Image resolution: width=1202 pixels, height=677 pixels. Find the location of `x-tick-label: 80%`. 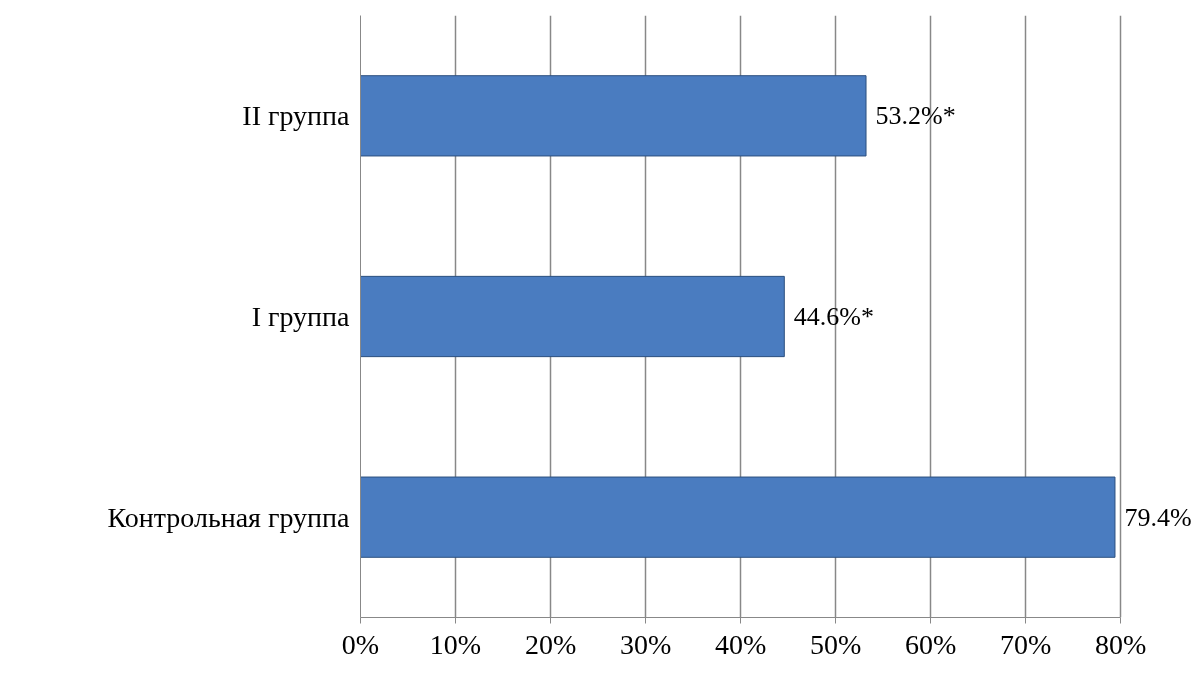

x-tick-label: 80% is located at coordinates (1121, 644).